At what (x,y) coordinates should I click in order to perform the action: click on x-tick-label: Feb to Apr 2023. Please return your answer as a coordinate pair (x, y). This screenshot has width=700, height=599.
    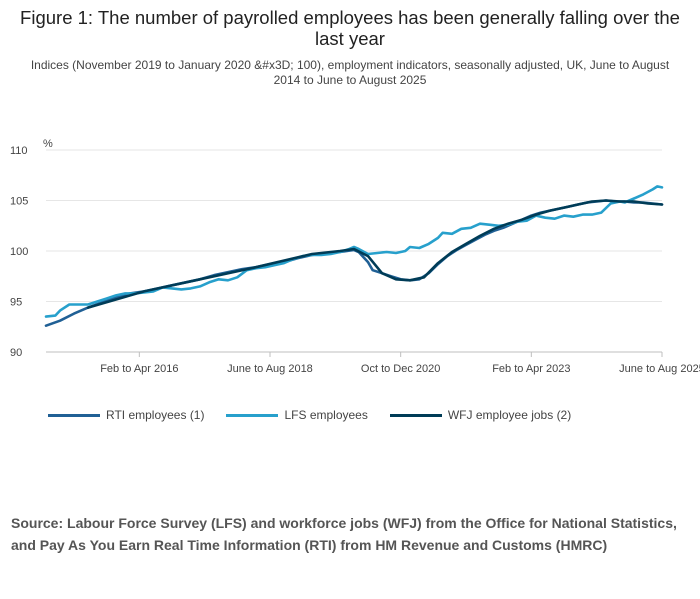
    Looking at the image, I should click on (531, 369).